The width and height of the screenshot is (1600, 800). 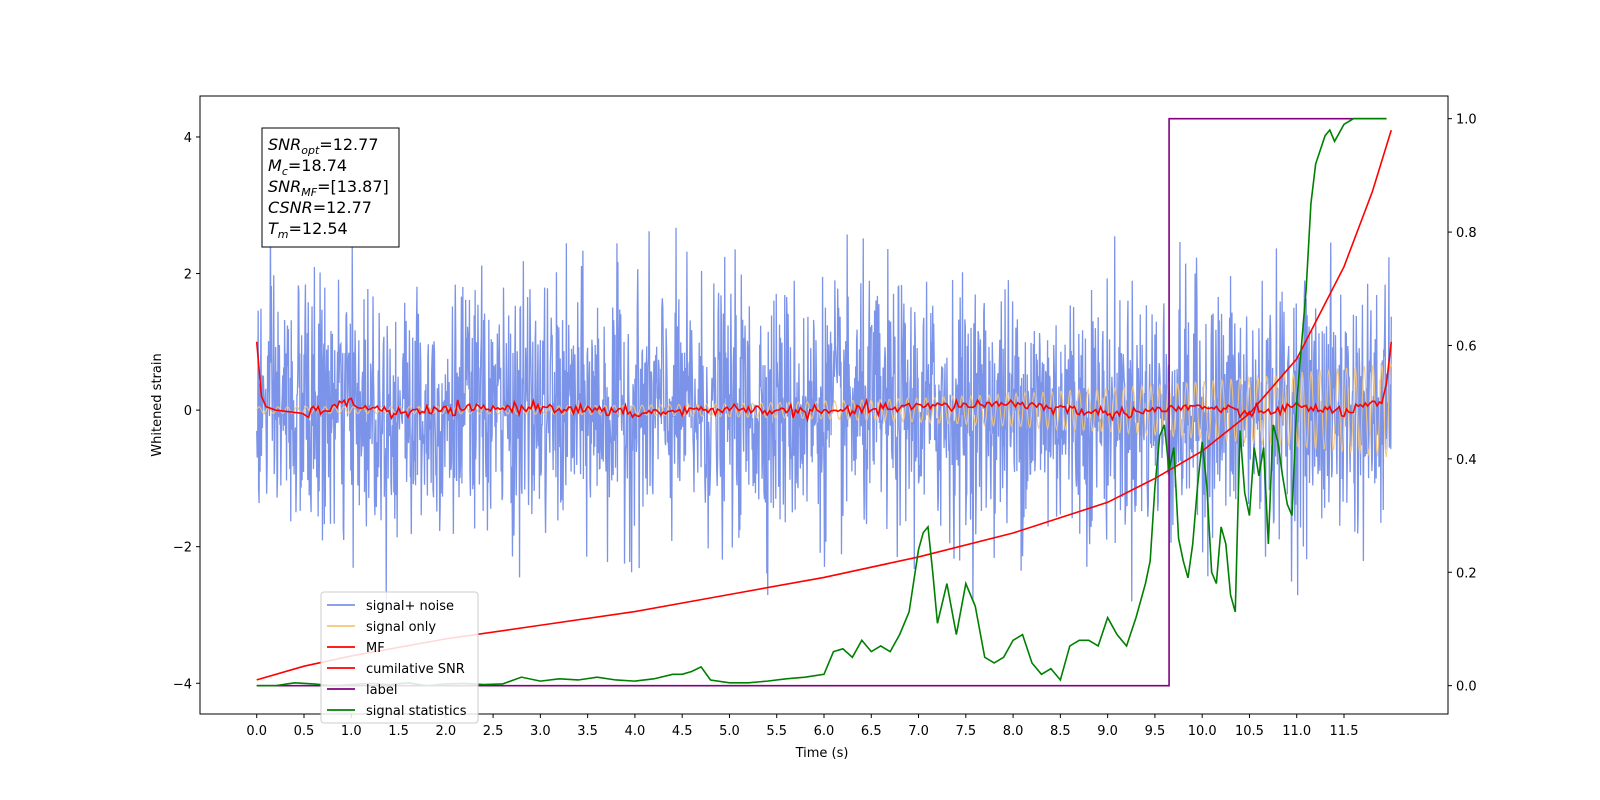 I want to click on x-tick-label: 2.0, so click(x=445, y=731).